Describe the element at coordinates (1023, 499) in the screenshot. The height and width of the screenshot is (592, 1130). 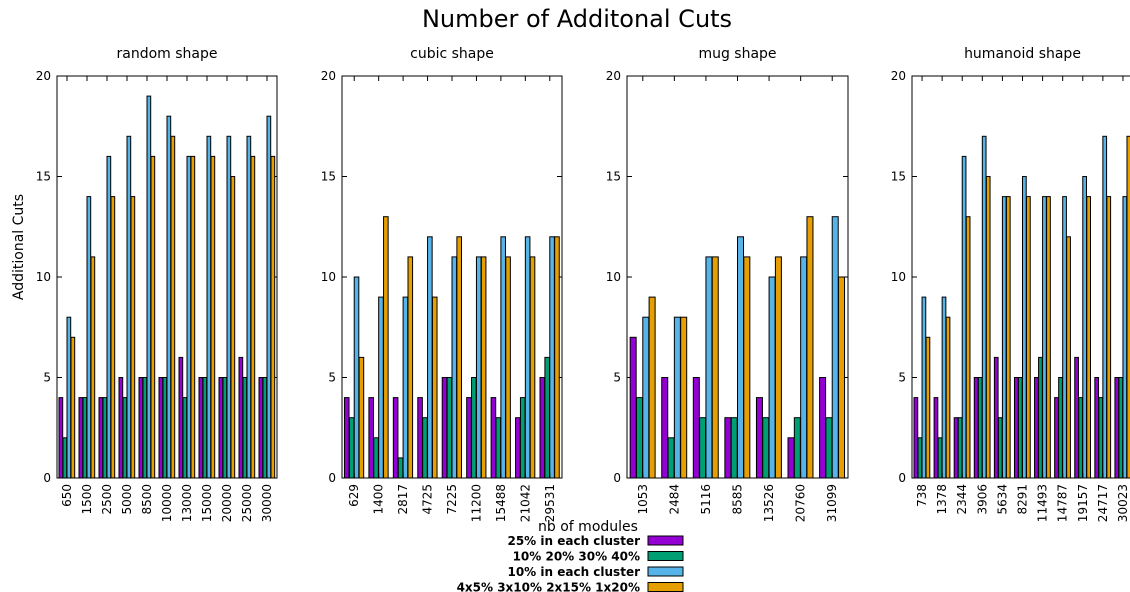
I see `x-tick-label: 8291` at that location.